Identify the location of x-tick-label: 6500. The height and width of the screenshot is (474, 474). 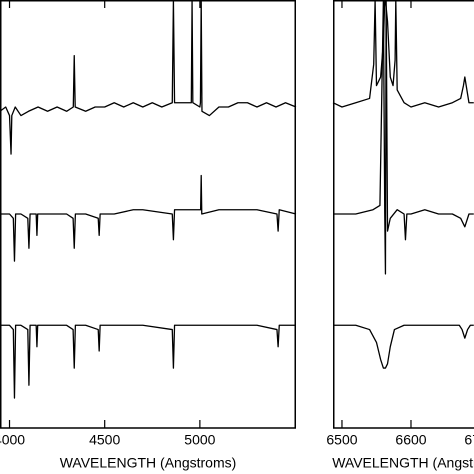
(341, 440).